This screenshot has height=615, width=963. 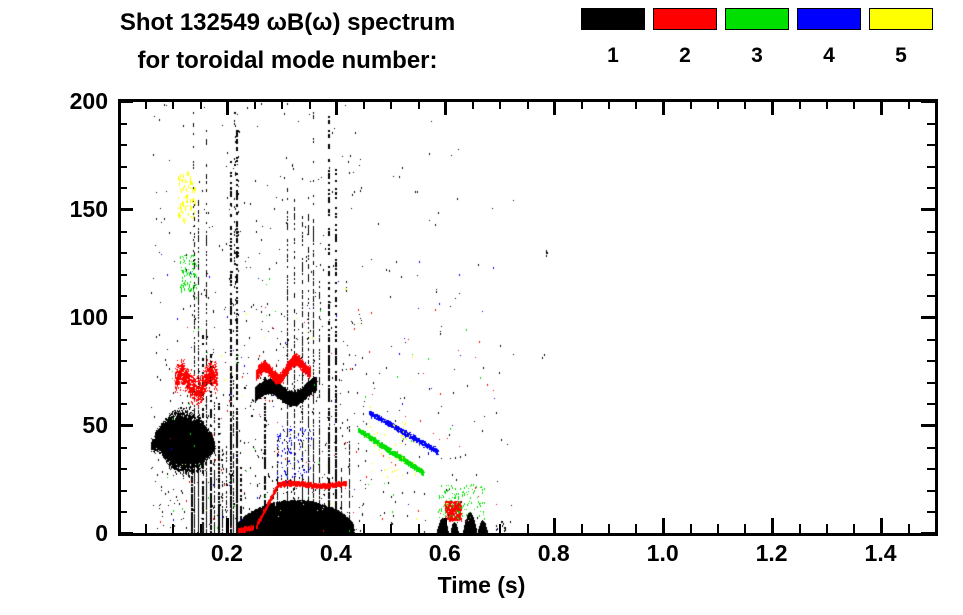 I want to click on x-tick-minor-0.70, so click(x=500, y=528).